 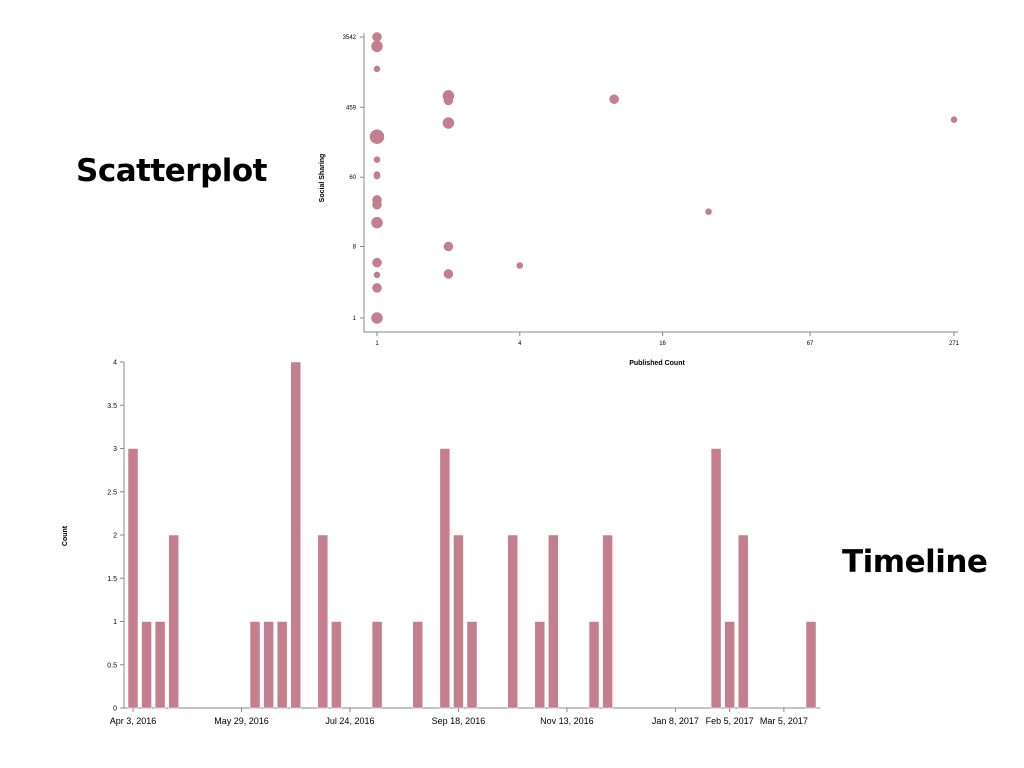 I want to click on scatter-y-tick-label: 8, so click(x=355, y=248).